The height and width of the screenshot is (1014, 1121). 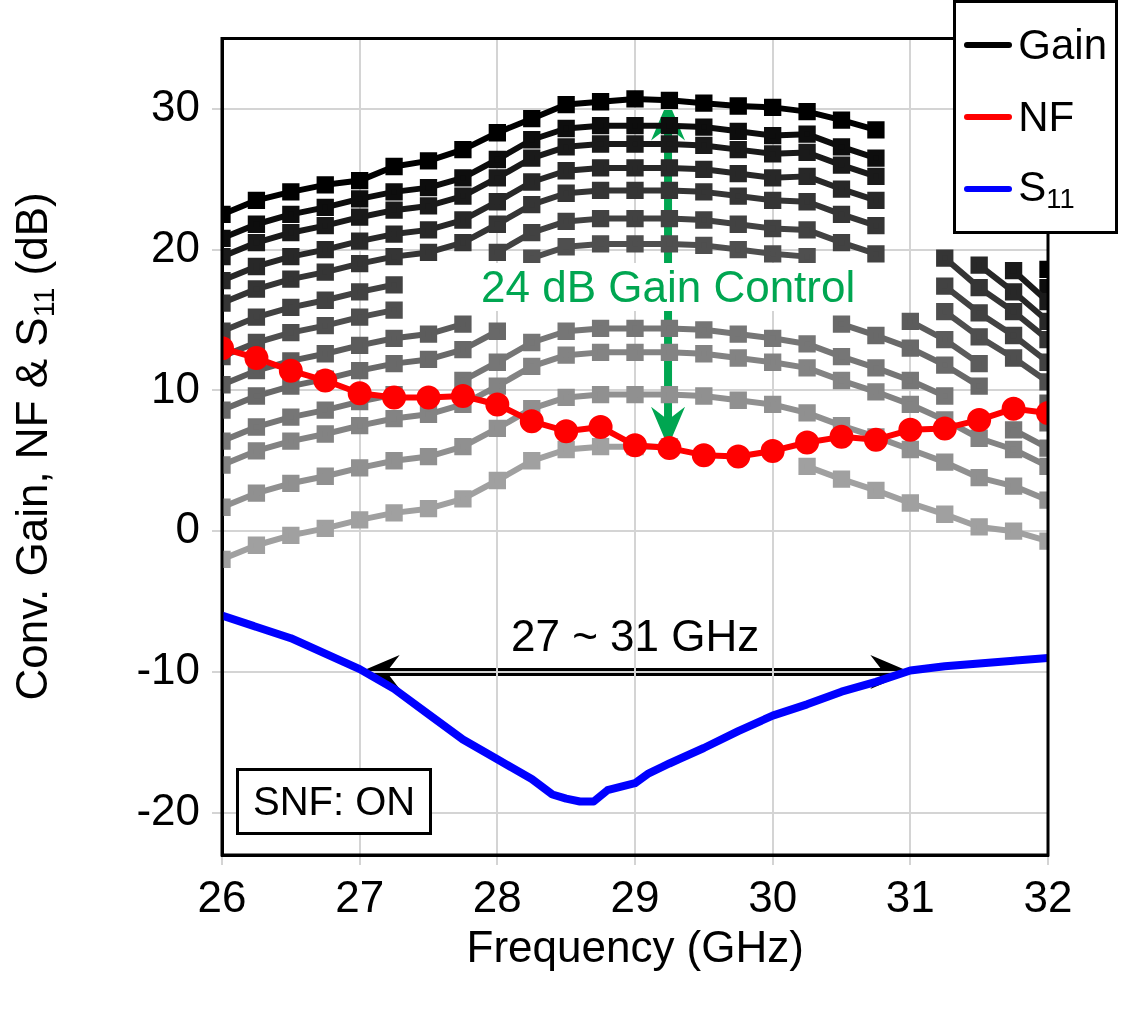 What do you see at coordinates (1046, 117) in the screenshot?
I see `legend-label: NF` at bounding box center [1046, 117].